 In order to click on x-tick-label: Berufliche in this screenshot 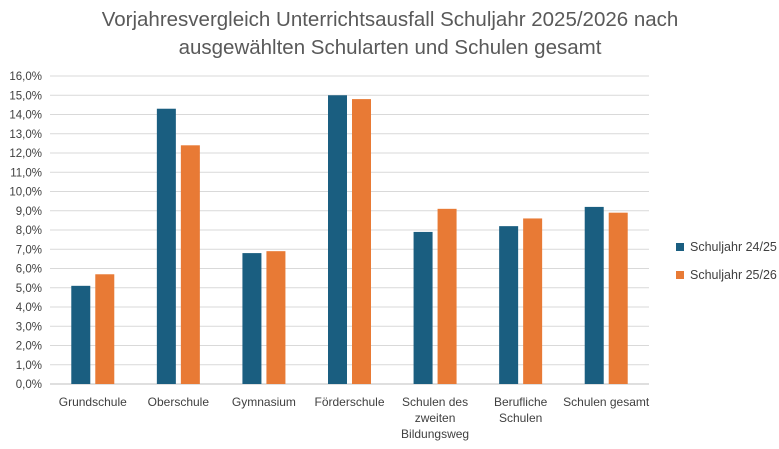, I will do `click(521, 402)`.